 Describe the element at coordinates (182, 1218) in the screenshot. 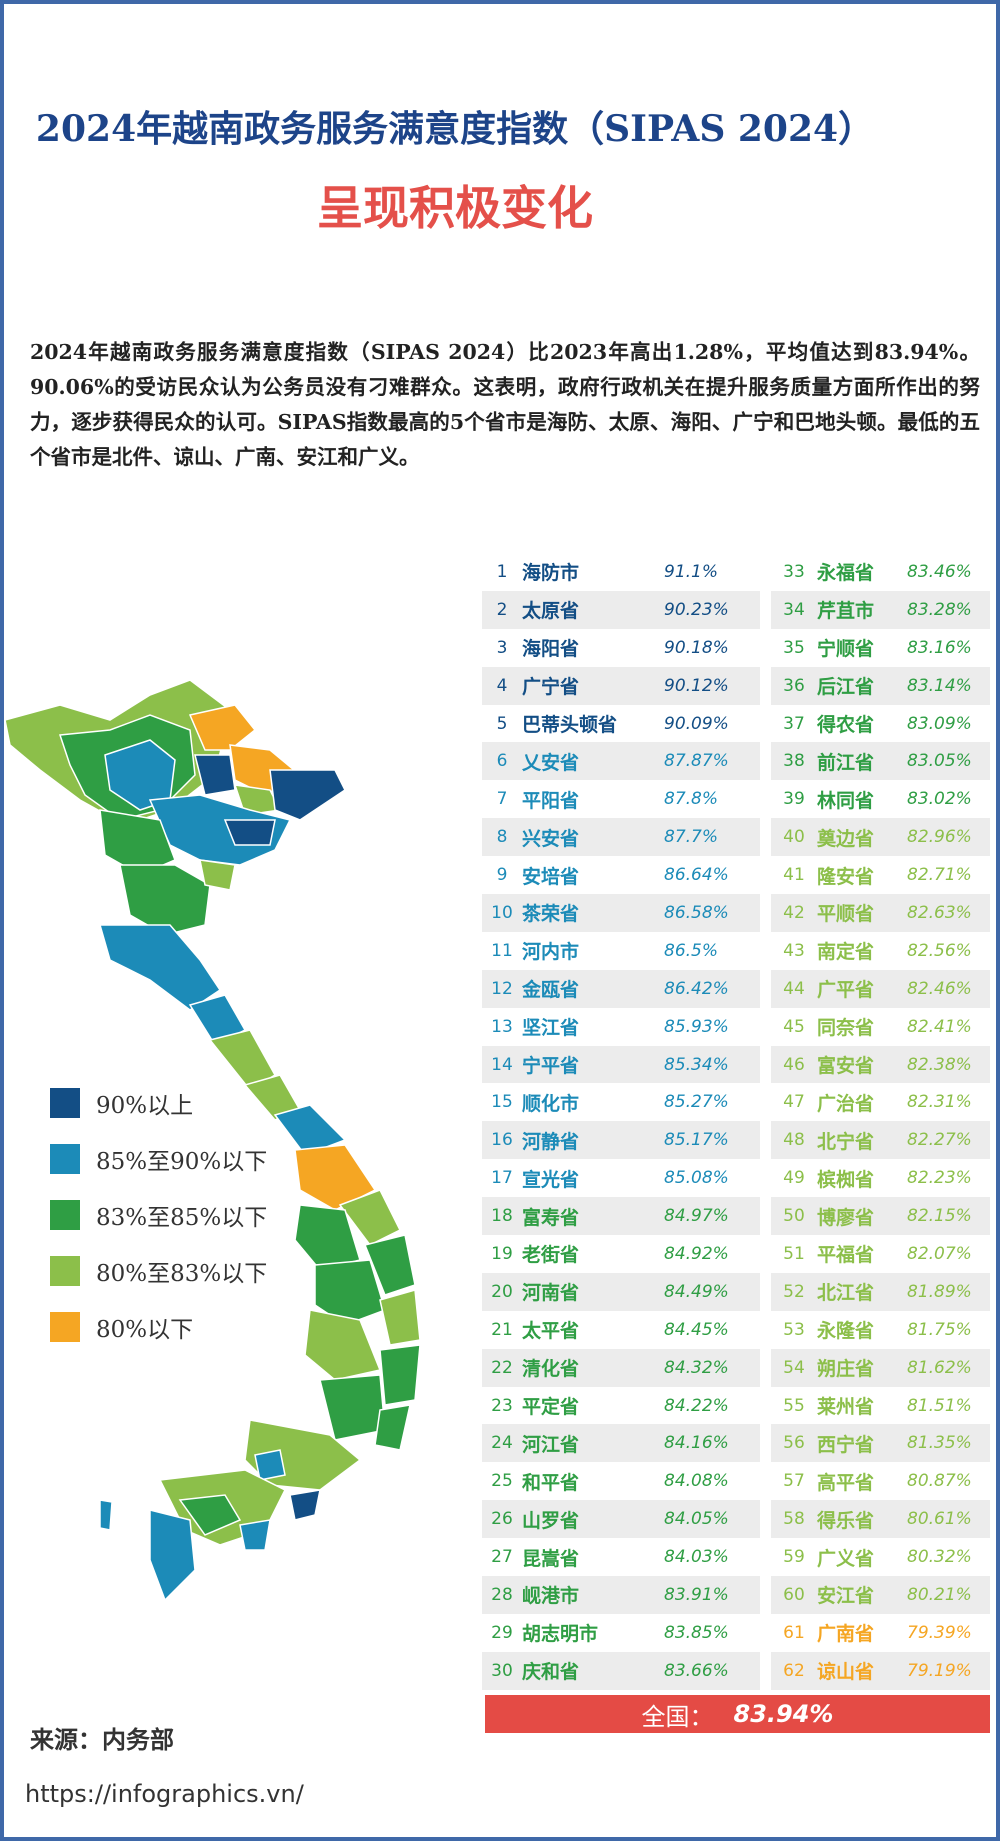

I see `legend-label: 83%至85%以下` at that location.